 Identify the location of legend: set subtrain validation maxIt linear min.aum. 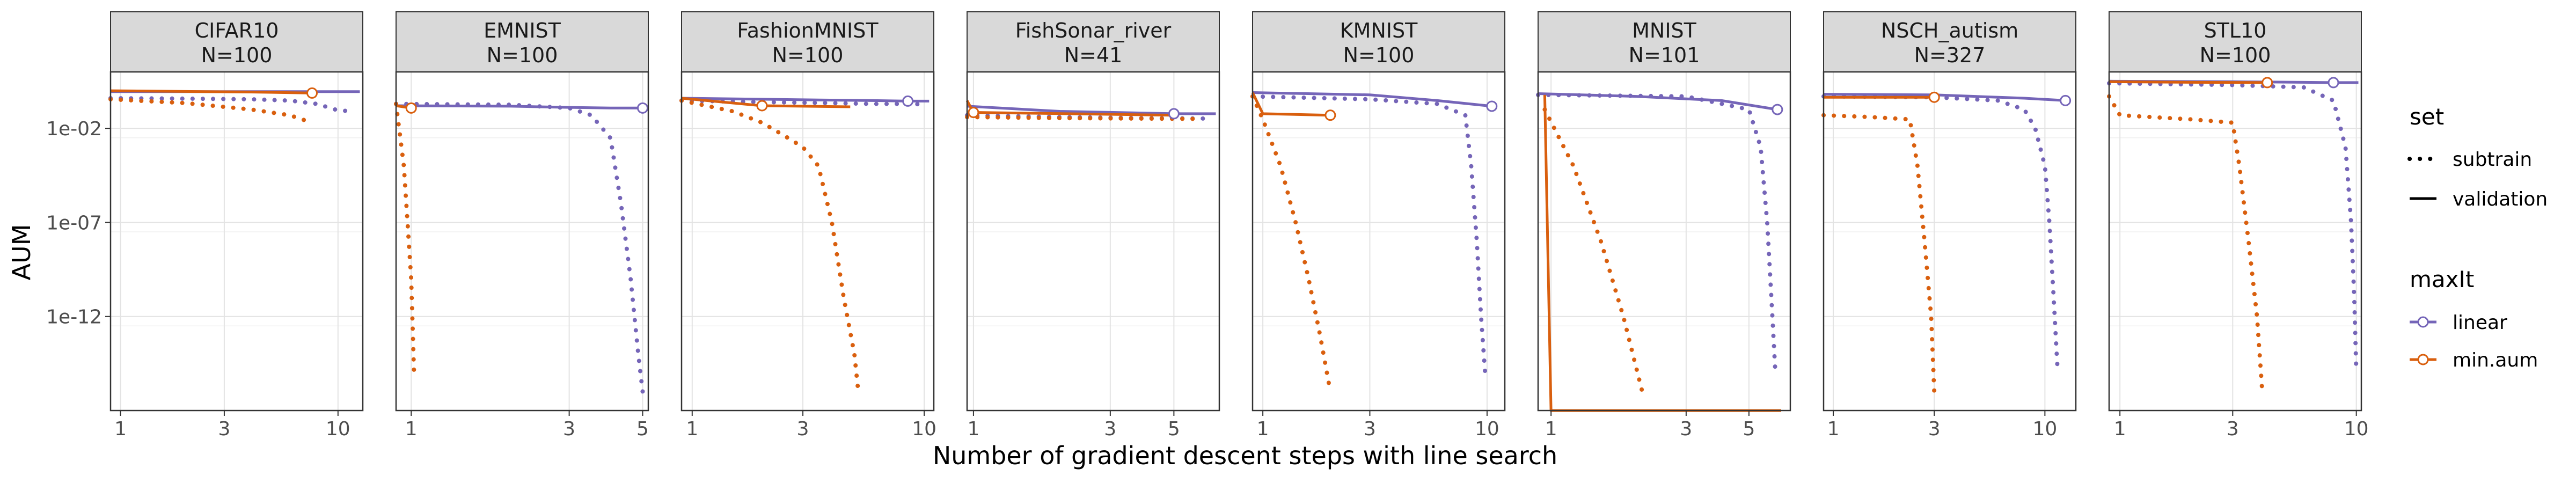
(2477, 237).